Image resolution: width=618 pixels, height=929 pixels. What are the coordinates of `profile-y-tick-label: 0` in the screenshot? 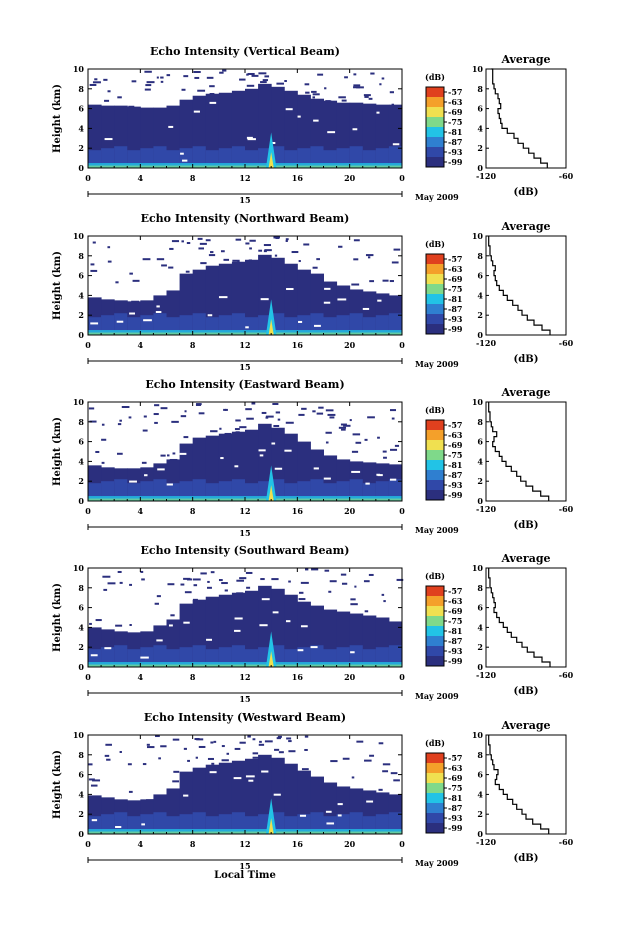 It's located at (480, 834).